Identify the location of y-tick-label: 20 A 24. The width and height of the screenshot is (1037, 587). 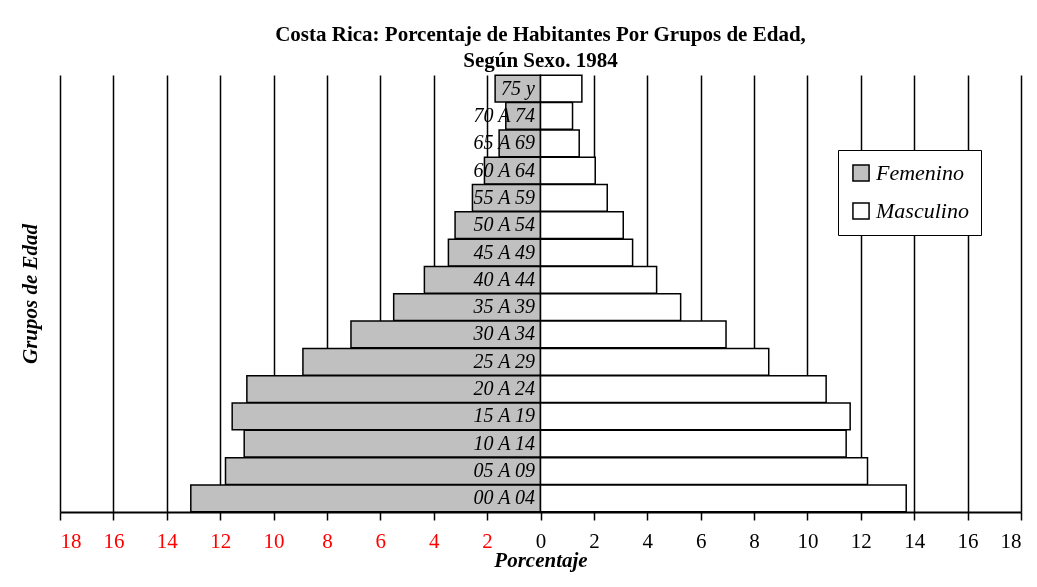
(504, 388).